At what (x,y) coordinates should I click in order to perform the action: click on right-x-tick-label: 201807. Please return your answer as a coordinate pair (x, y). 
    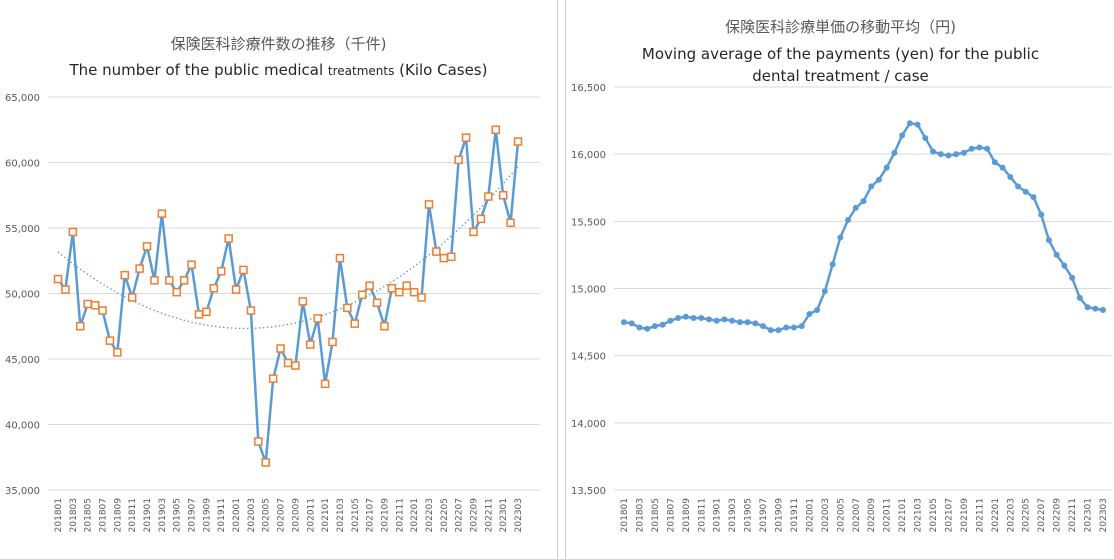
    Looking at the image, I should click on (671, 515).